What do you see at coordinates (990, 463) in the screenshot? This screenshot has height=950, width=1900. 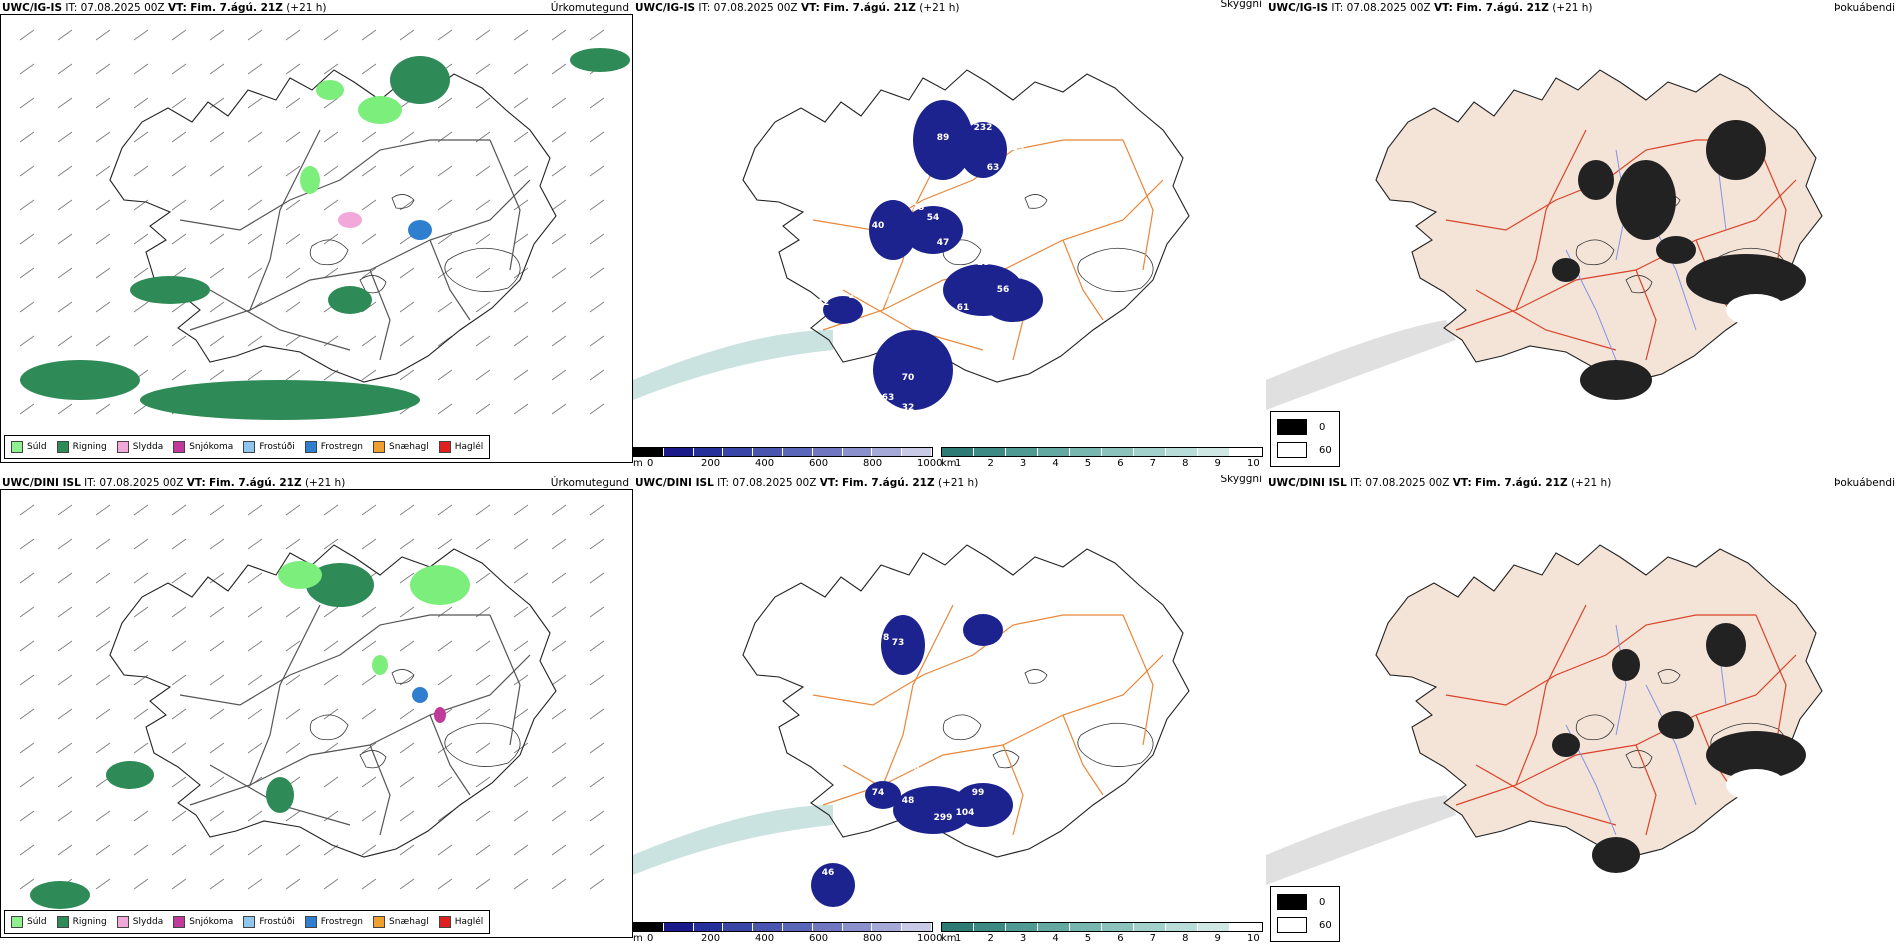 I see `colorbar-tick: 2` at bounding box center [990, 463].